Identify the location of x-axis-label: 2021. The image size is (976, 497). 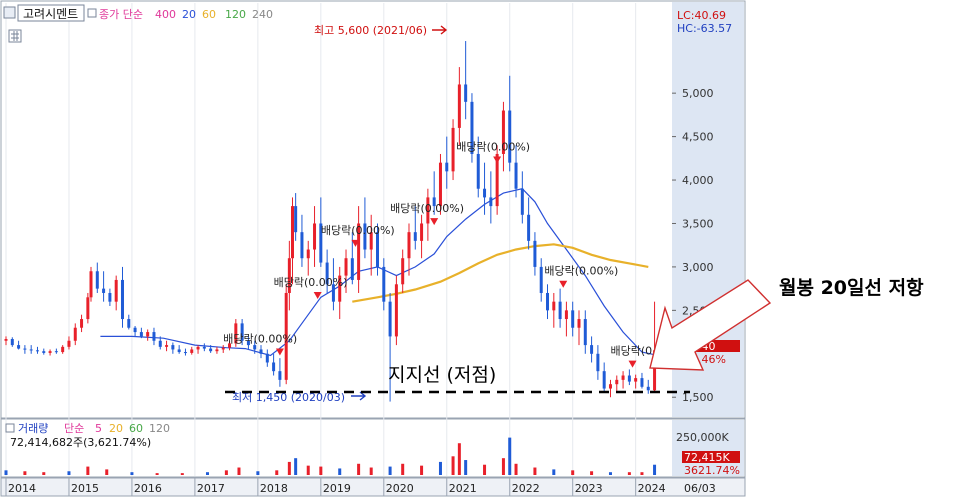
(463, 488).